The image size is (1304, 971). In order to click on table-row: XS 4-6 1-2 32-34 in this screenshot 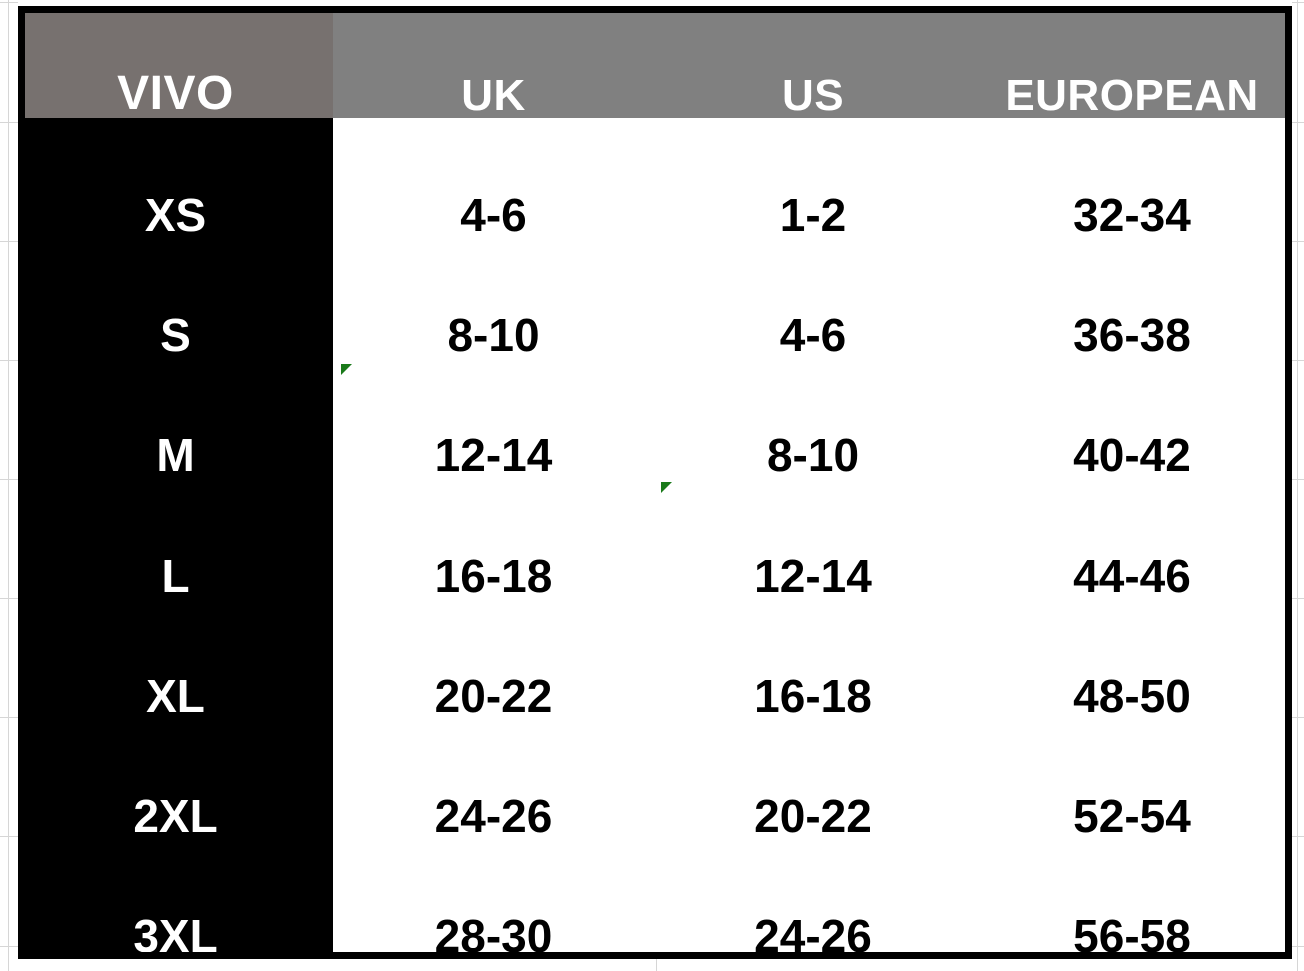, I will do `click(655, 178)`.